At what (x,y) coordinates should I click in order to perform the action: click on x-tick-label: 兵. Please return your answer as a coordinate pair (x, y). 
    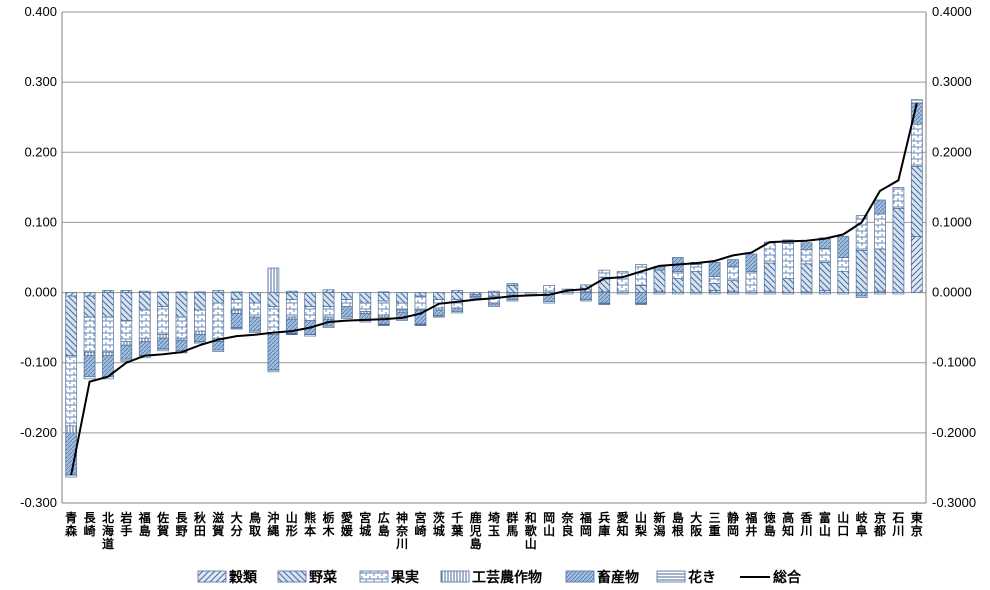
    Looking at the image, I should click on (604, 517).